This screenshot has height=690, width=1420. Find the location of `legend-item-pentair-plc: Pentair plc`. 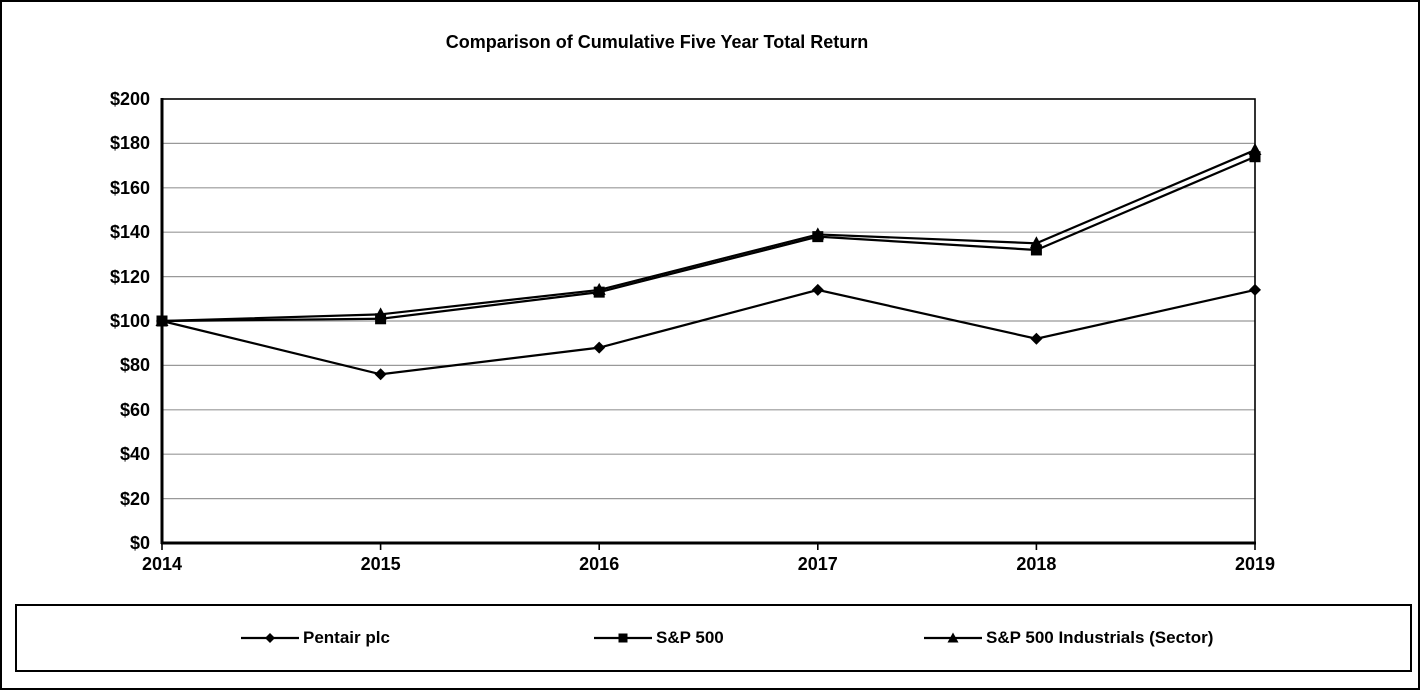

legend-item-pentair-plc: Pentair plc is located at coordinates (315, 638).